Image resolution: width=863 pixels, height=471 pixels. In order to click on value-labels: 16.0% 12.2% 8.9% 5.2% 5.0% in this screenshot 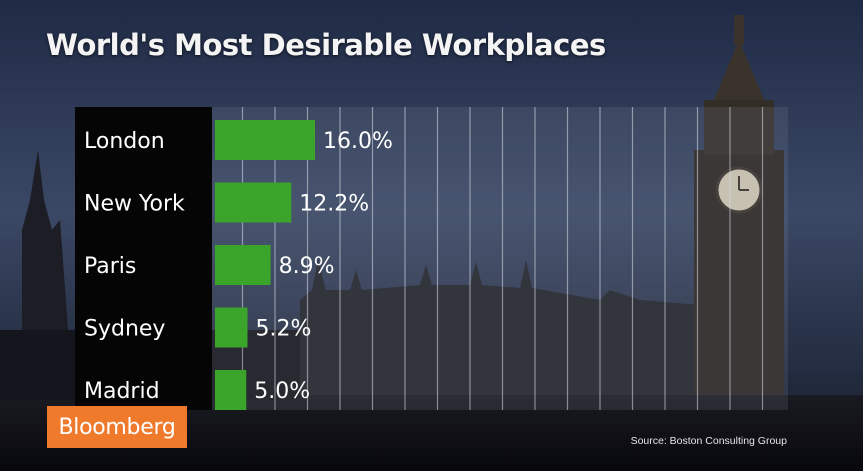, I will do `click(323, 266)`.